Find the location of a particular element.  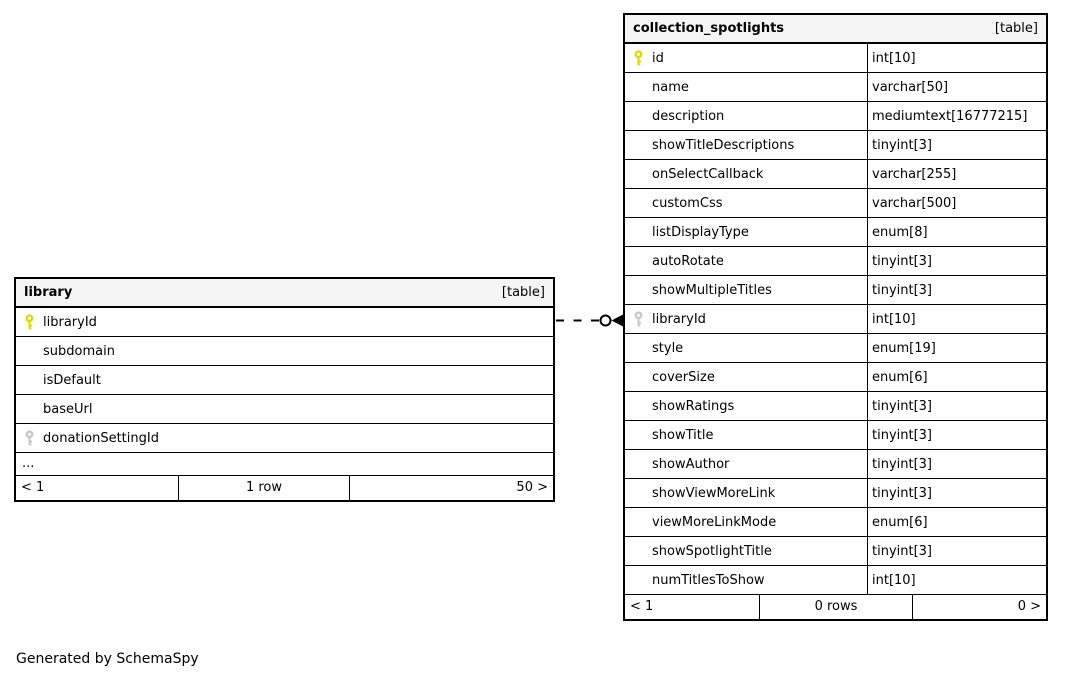

column-name-cell: showTitleDescriptions is located at coordinates (746, 145).